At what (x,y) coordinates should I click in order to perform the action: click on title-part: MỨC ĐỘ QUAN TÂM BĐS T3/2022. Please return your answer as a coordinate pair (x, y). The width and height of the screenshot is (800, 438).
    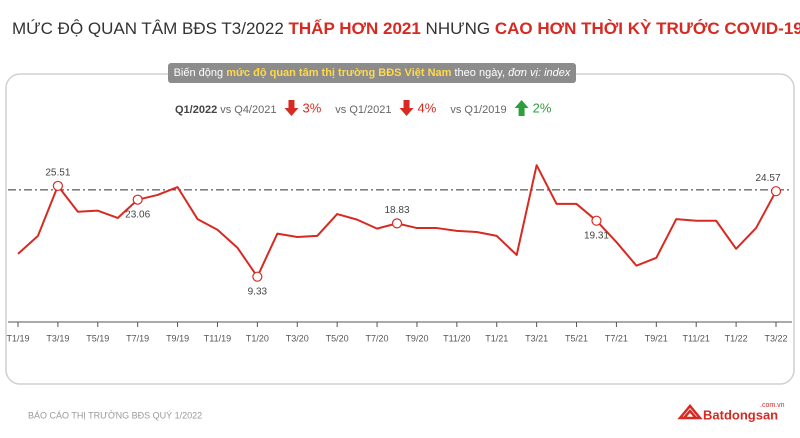
    Looking at the image, I should click on (150, 28).